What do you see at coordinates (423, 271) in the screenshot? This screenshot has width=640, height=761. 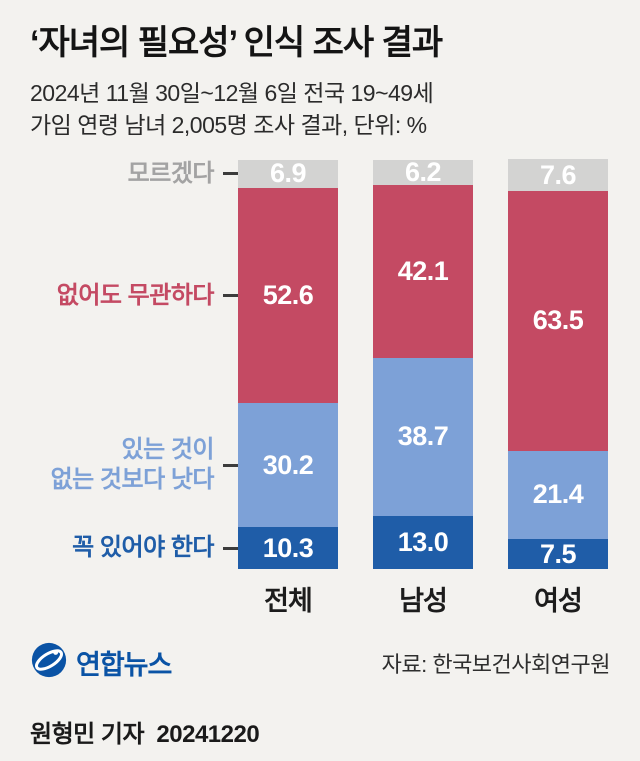 I see `bar-segment: 42.1` at bounding box center [423, 271].